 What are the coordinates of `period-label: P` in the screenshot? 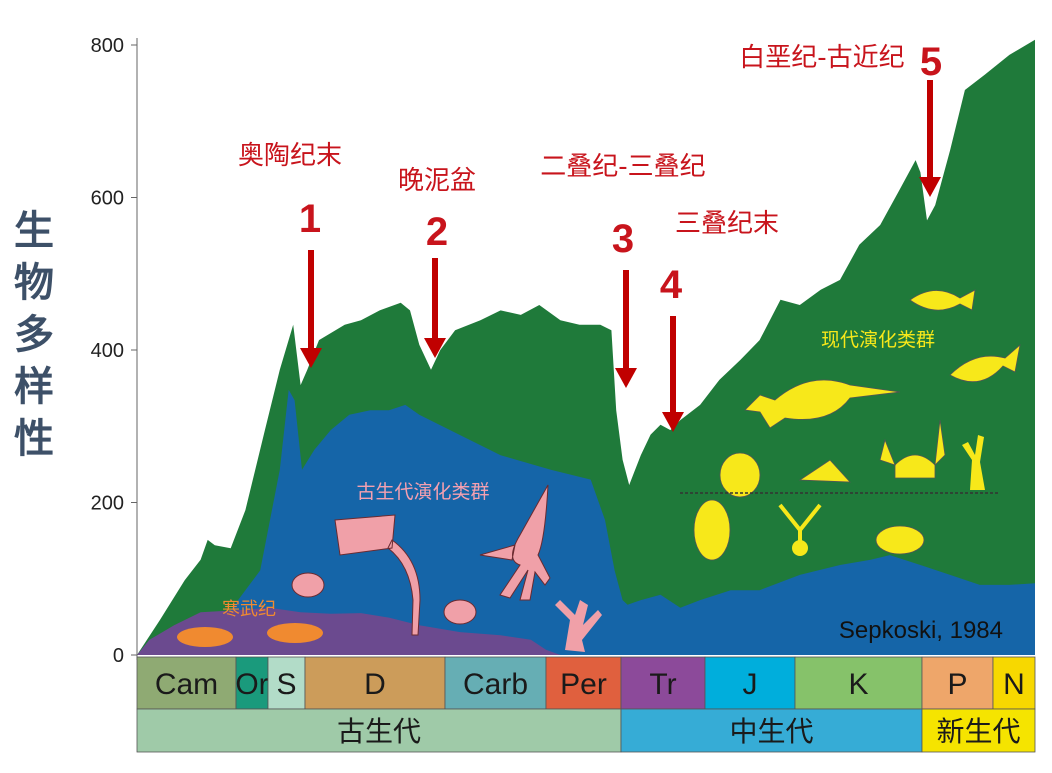 It's located at (957, 684).